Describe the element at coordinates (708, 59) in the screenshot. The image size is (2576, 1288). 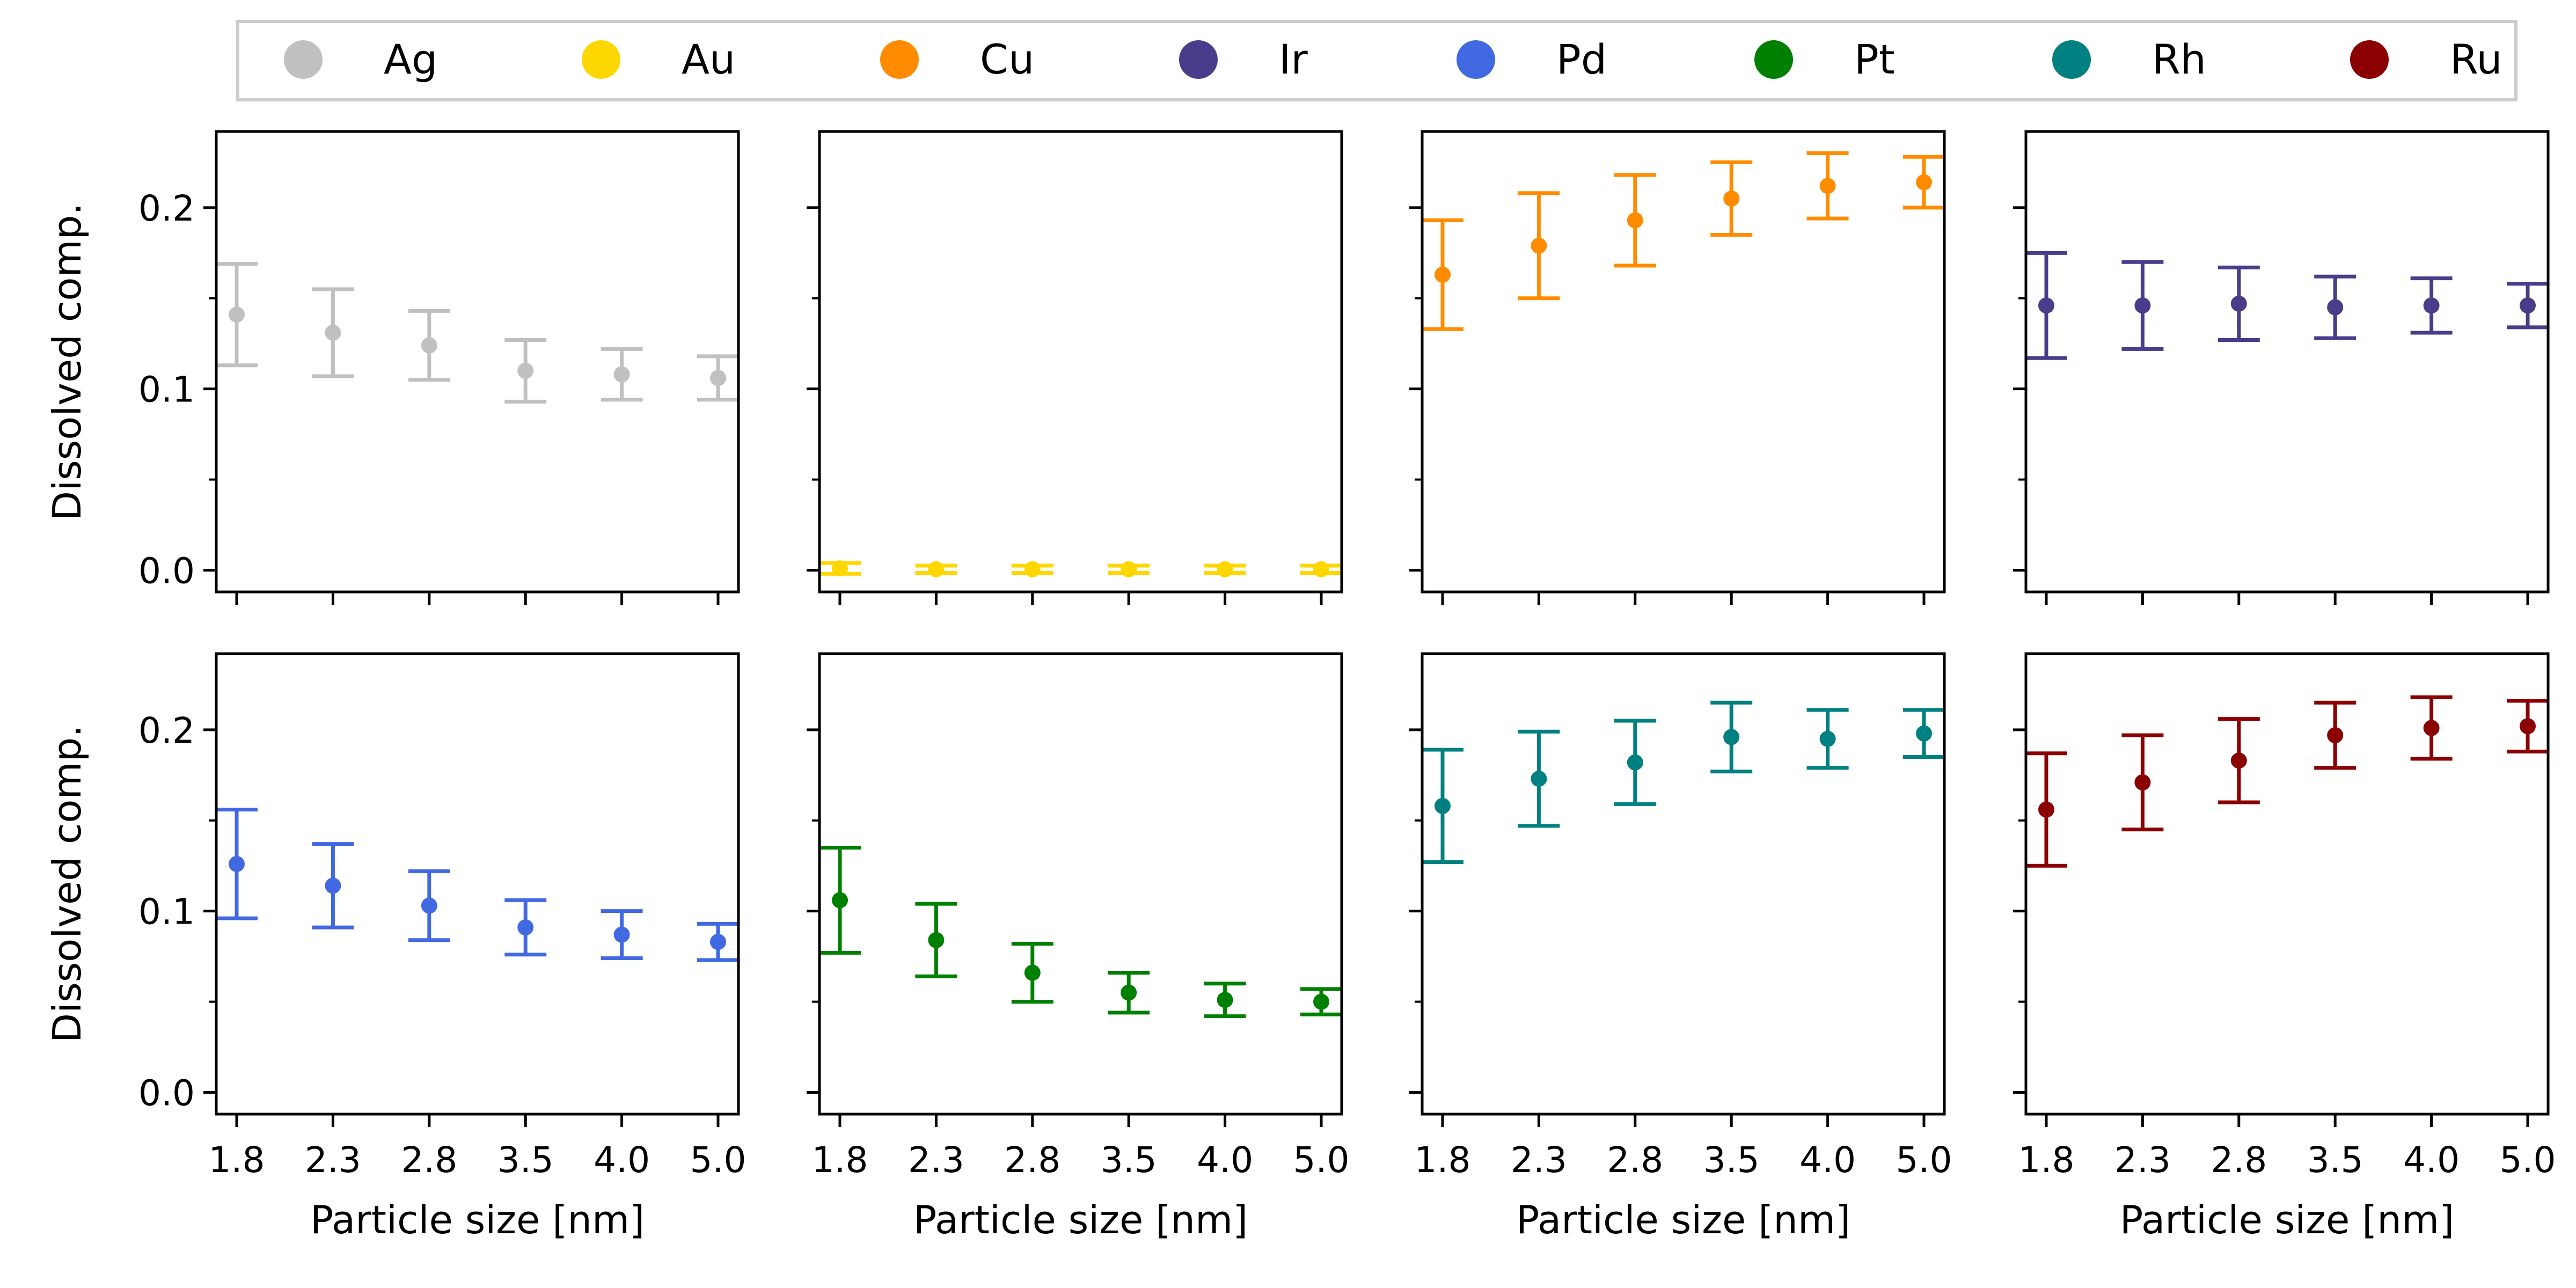
I see `legend-label-au: Au` at that location.